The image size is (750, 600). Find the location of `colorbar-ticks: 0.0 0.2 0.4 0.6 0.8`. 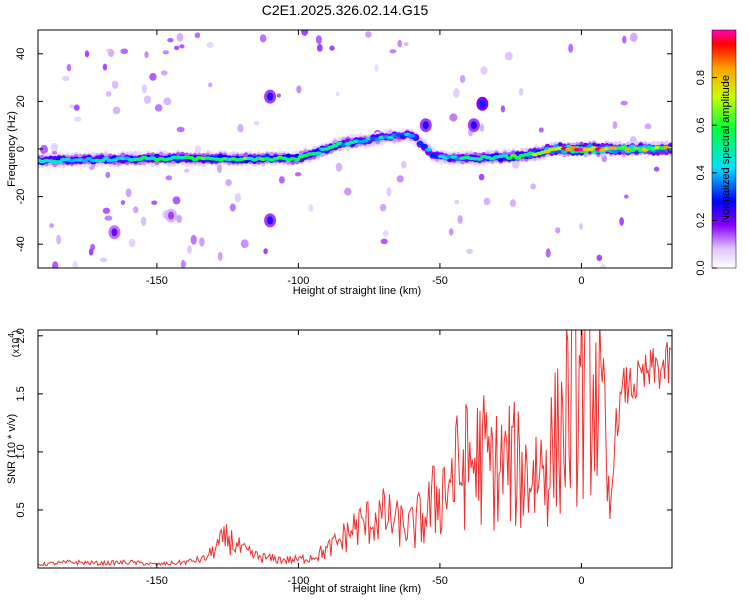

colorbar-ticks: 0.0 0.2 0.4 0.6 0.8 is located at coordinates (706, 173).